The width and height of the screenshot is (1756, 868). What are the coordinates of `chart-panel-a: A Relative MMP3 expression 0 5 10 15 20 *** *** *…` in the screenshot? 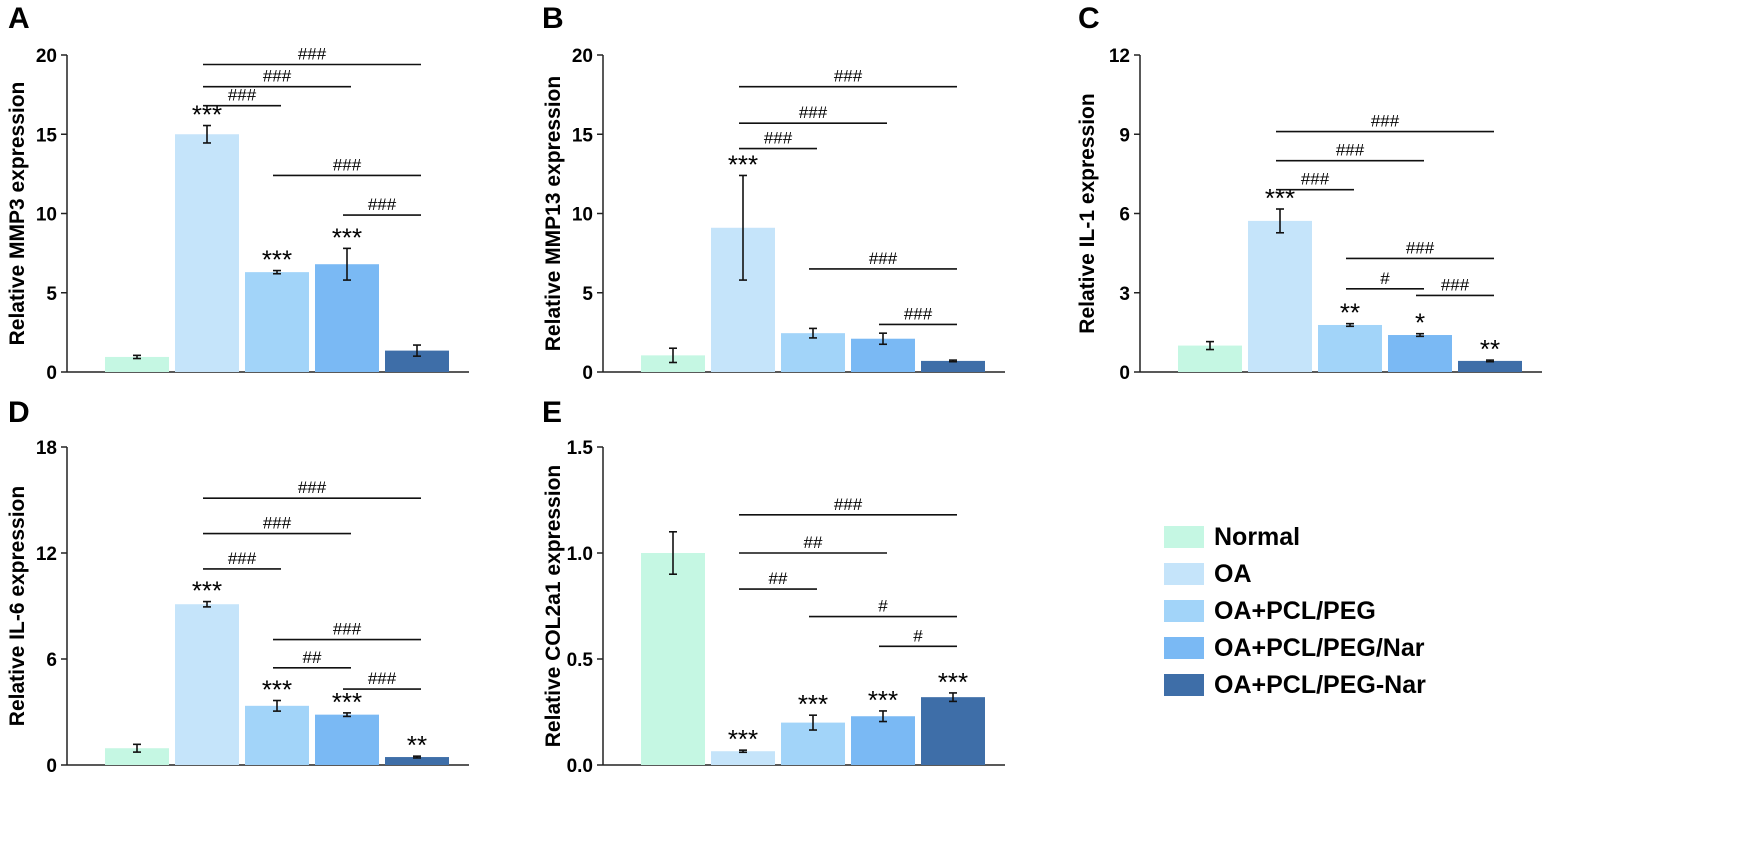 It's located at (237, 193).